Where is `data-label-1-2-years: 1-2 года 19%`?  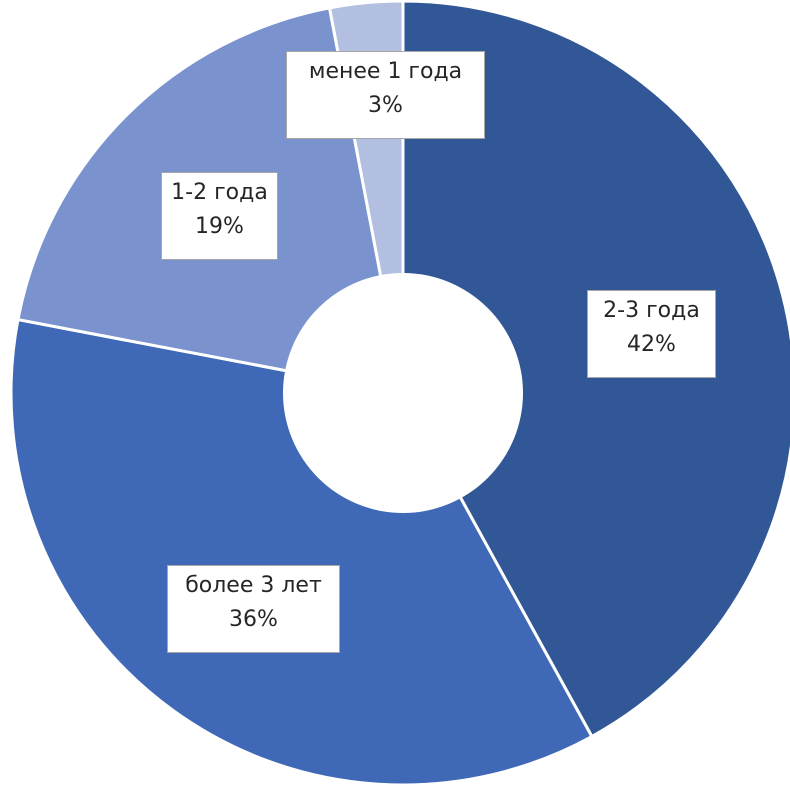 data-label-1-2-years: 1-2 года 19% is located at coordinates (219, 216).